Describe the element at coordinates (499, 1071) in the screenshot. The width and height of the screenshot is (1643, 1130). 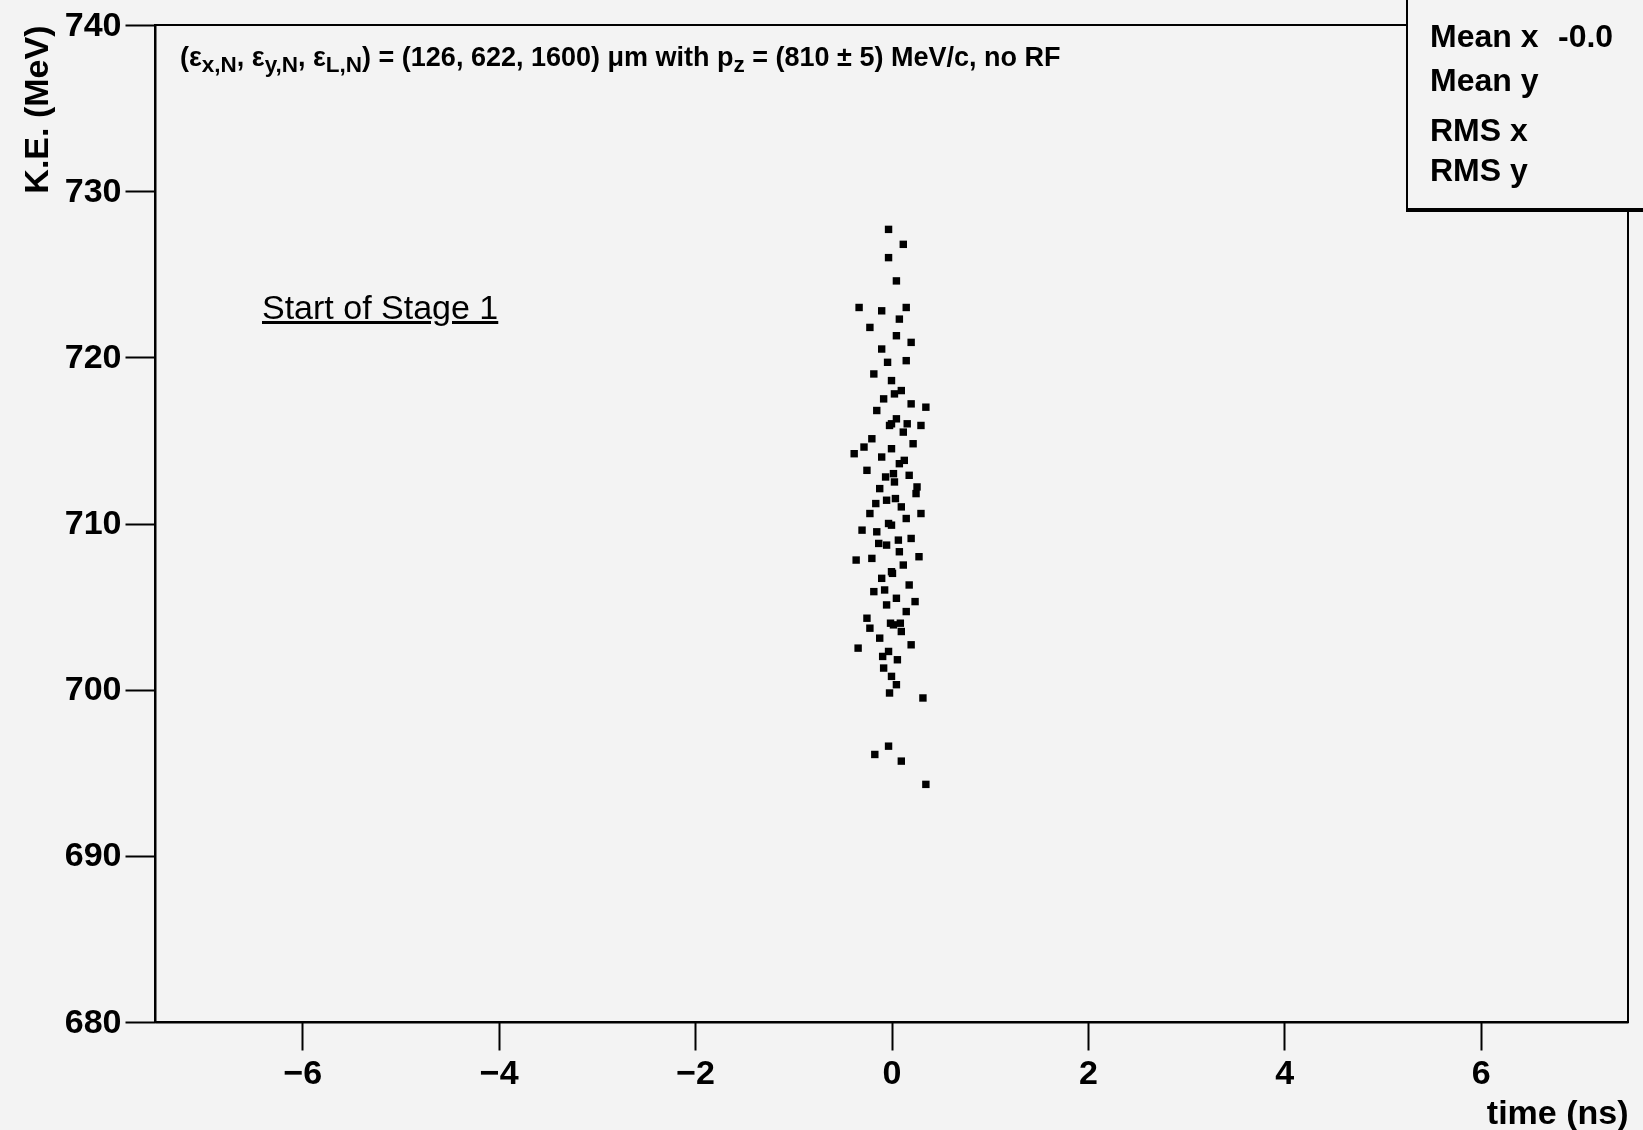
I see `x-tick-label: −4` at that location.